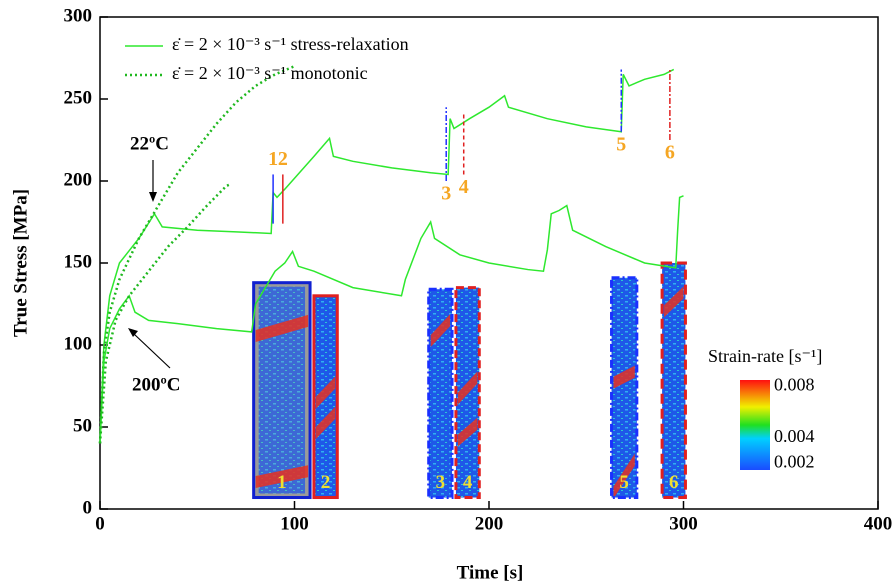 The height and width of the screenshot is (585, 896). What do you see at coordinates (78, 97) in the screenshot?
I see `y-tick-label: 250` at bounding box center [78, 97].